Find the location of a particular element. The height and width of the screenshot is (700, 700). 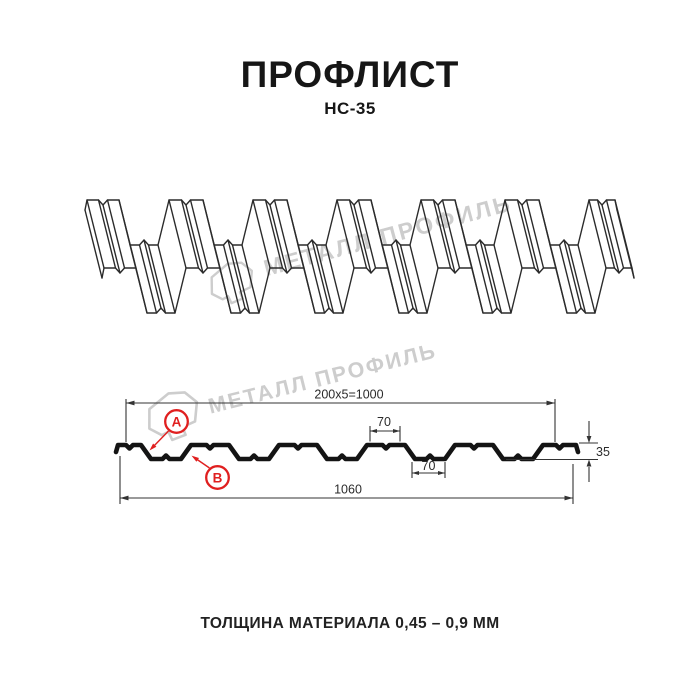

dim-valley-width-text: 70 is located at coordinates (429, 466).